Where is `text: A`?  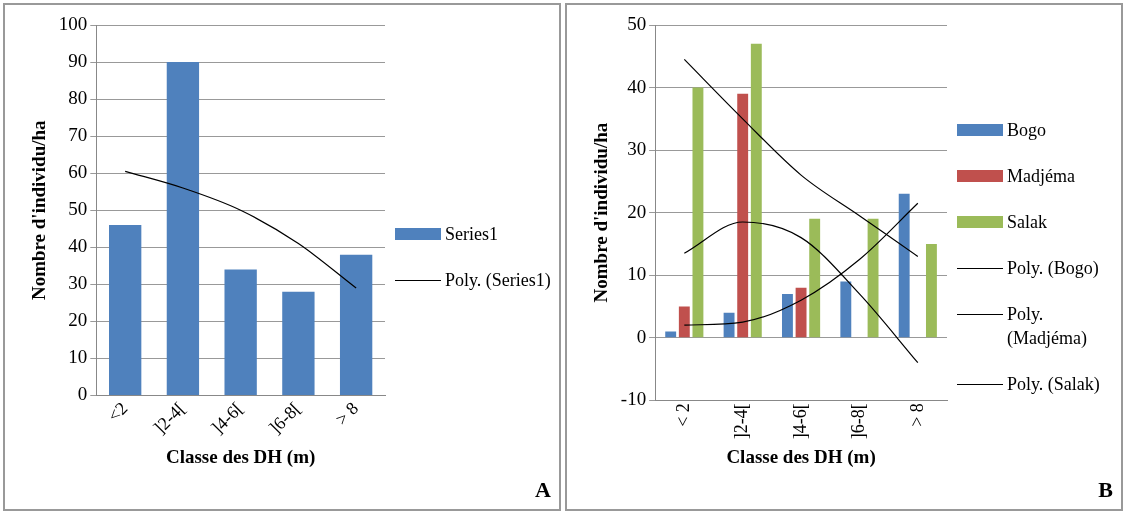 text: A is located at coordinates (543, 490).